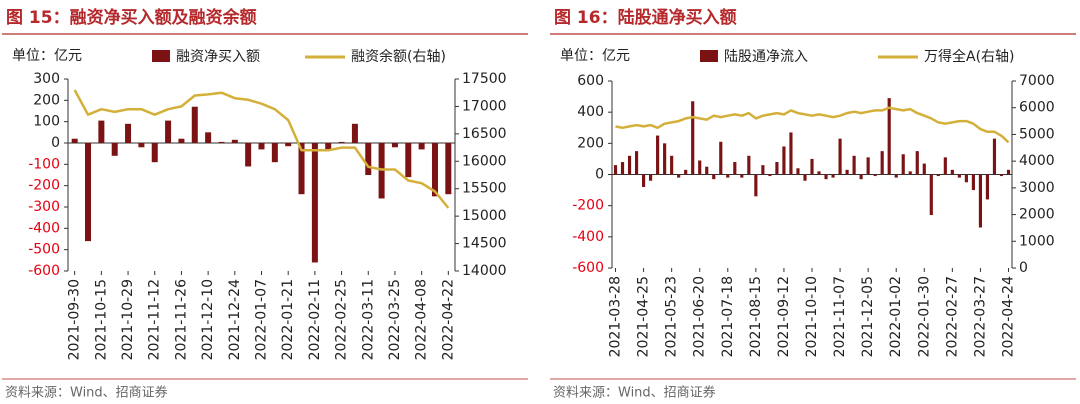 The image size is (1080, 404). What do you see at coordinates (709, 56) in the screenshot?
I see `legend-swatch` at bounding box center [709, 56].